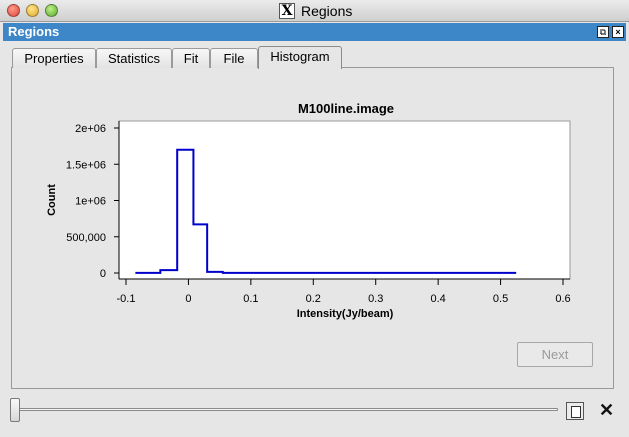  Describe the element at coordinates (126, 299) in the screenshot. I see `x-tick-label: -0.1` at that location.